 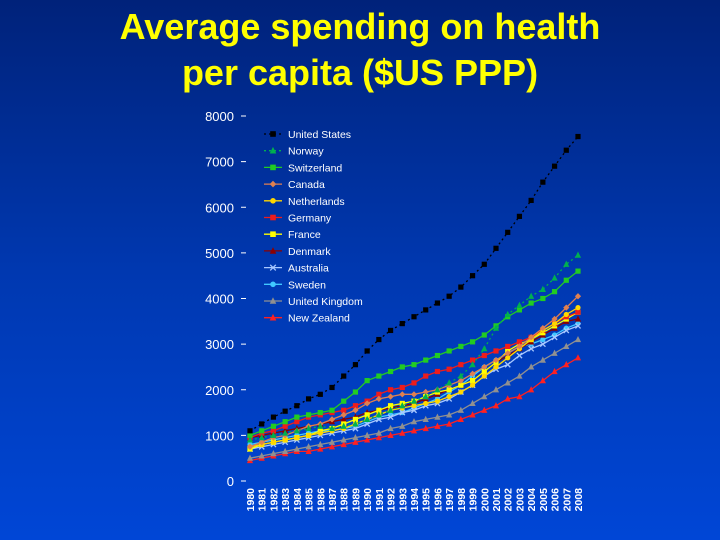 What do you see at coordinates (219, 207) in the screenshot?
I see `y-tick-label: 6000` at bounding box center [219, 207].